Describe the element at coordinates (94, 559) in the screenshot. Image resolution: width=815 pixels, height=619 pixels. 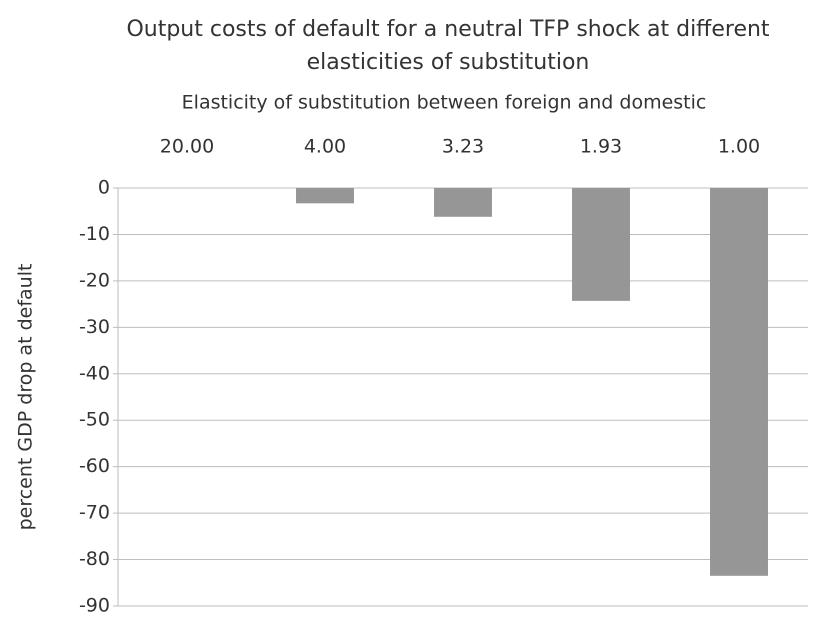
I see `y-tick-label: -80` at that location.